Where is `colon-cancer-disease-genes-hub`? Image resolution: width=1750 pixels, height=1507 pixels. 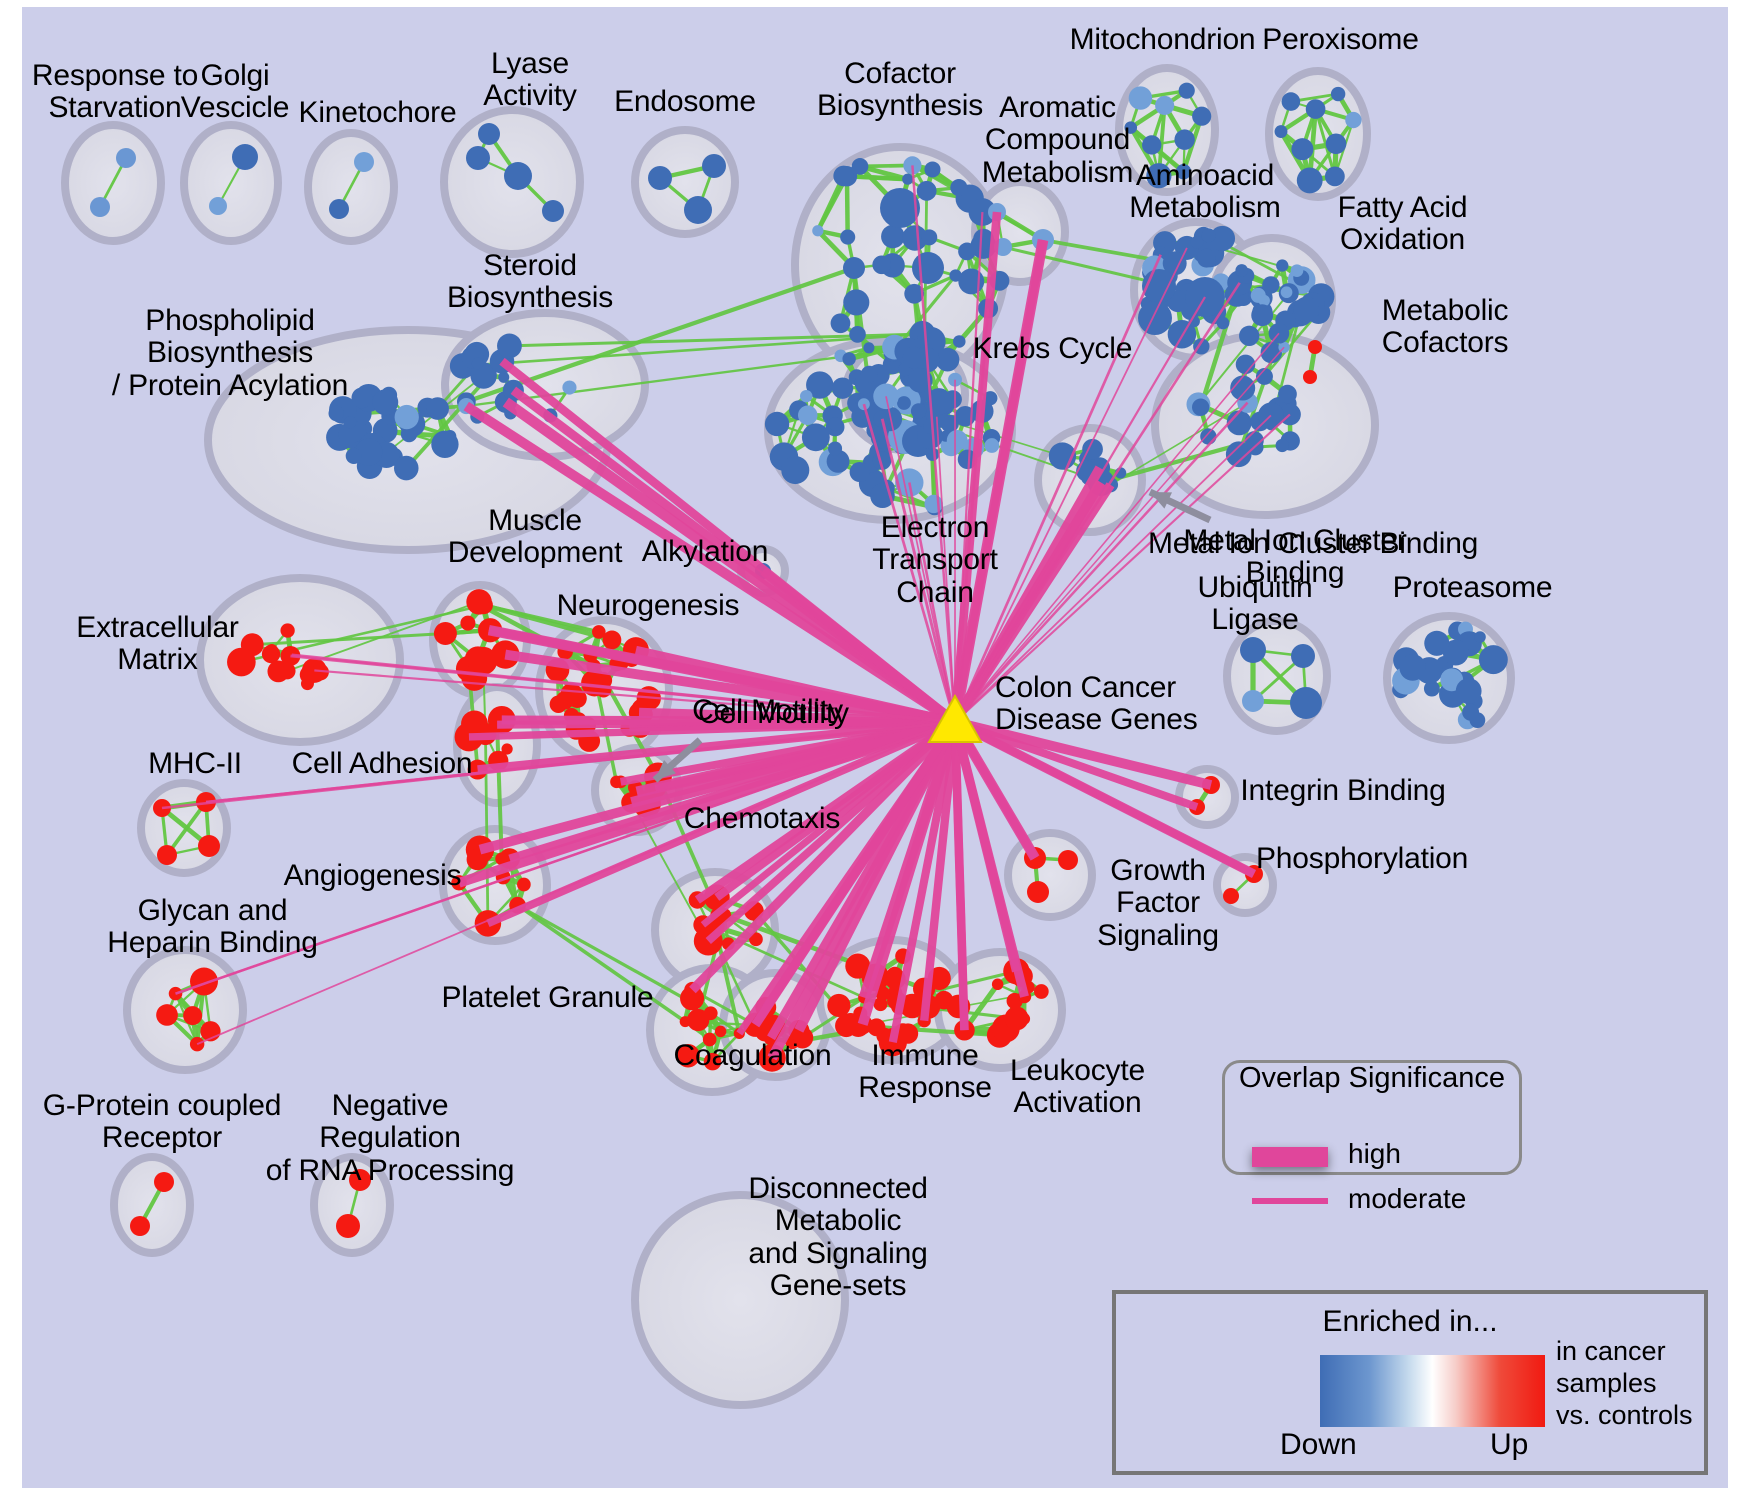 colon-cancer-disease-genes-hub is located at coordinates (955, 718).